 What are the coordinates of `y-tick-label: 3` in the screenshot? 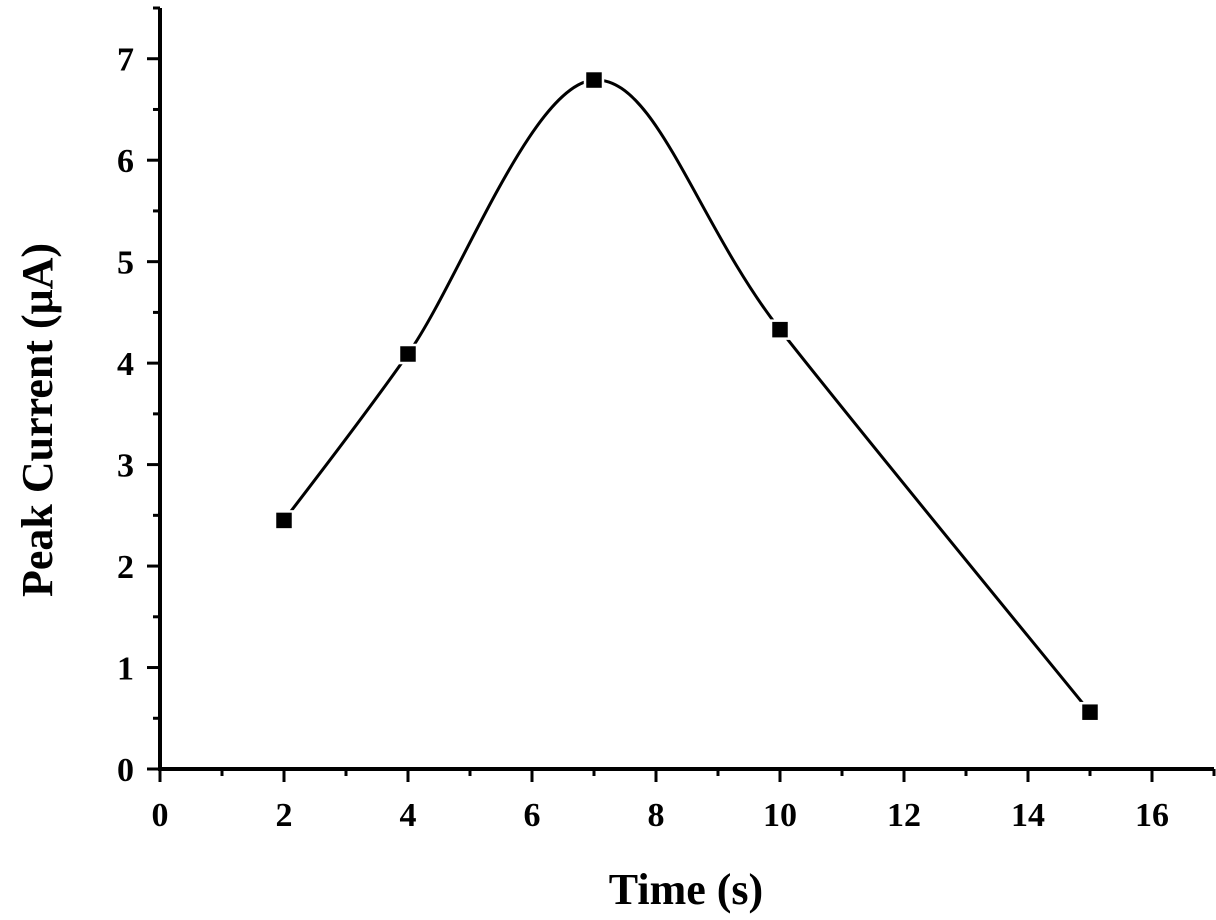 It's located at (125, 466).